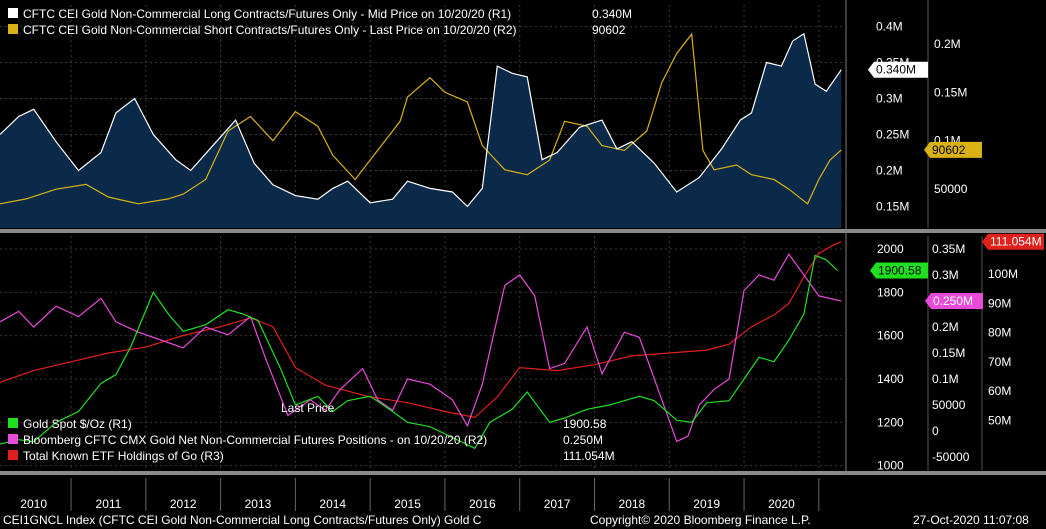 This screenshot has height=529, width=1046. What do you see at coordinates (971, 520) in the screenshot?
I see `footer-timestamp: 27-Oct-2020 11:07:08` at bounding box center [971, 520].